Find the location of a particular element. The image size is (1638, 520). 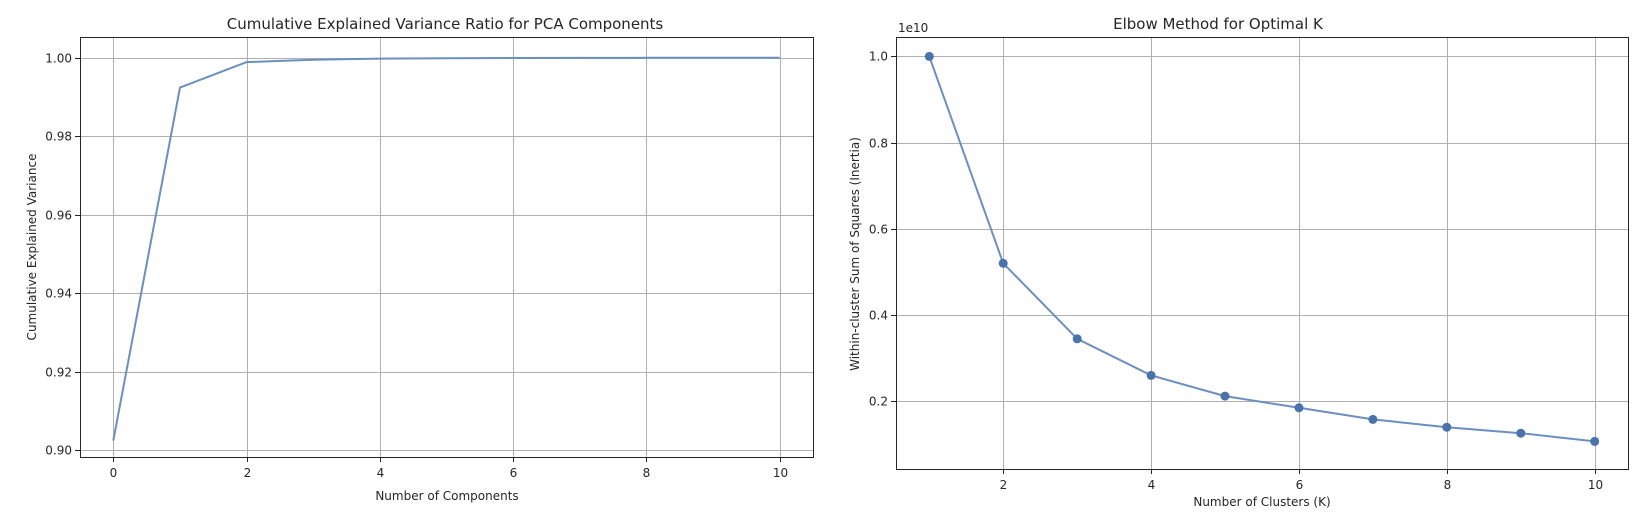

y-offset-label: 1e10 is located at coordinates (913, 28).